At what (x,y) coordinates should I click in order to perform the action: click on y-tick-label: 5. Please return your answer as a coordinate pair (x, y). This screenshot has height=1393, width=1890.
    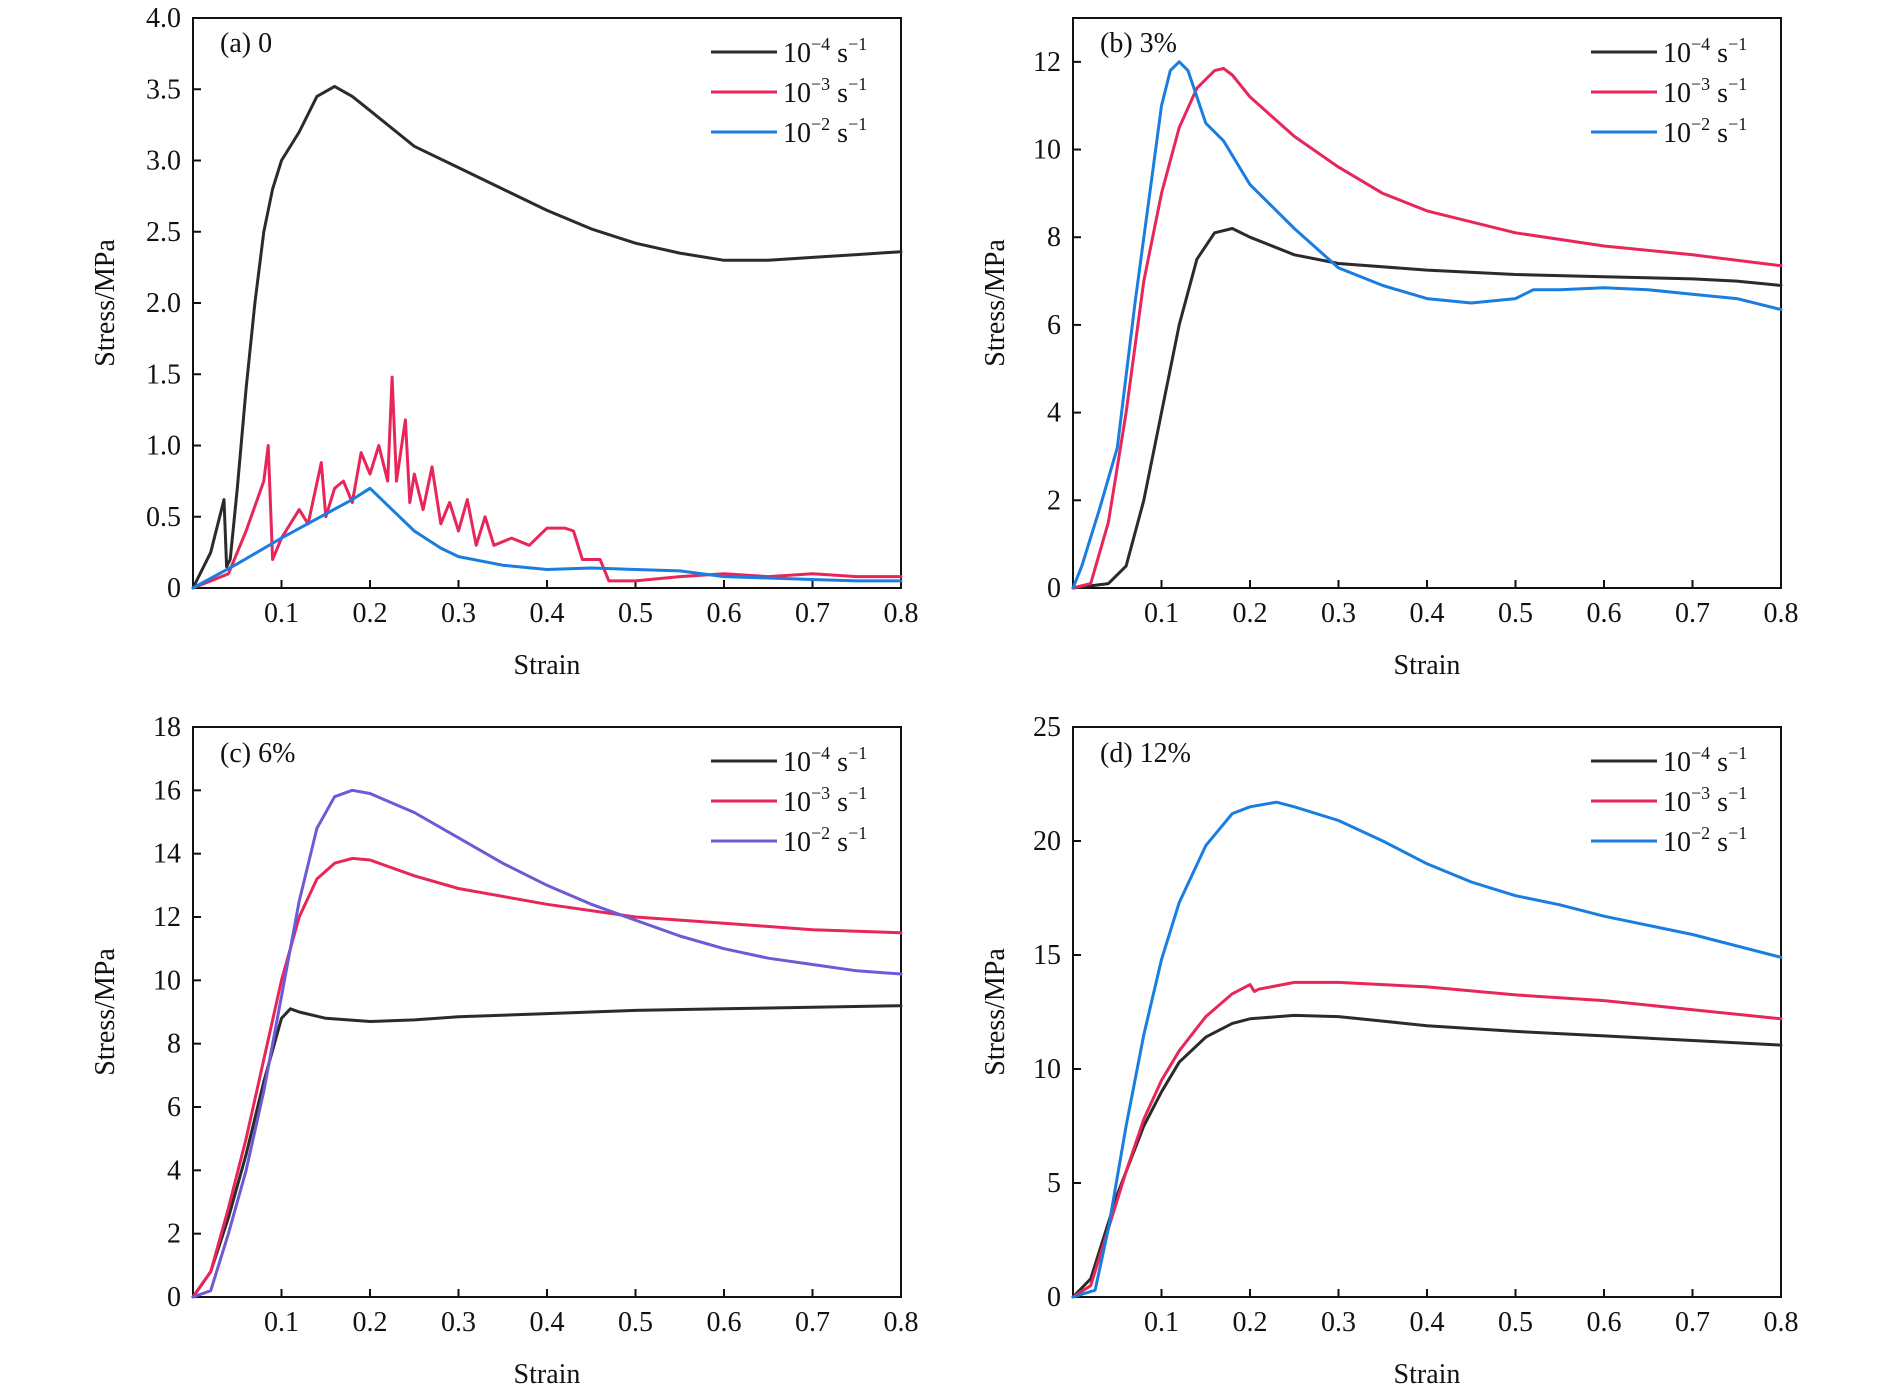
    Looking at the image, I should click on (1054, 1183).